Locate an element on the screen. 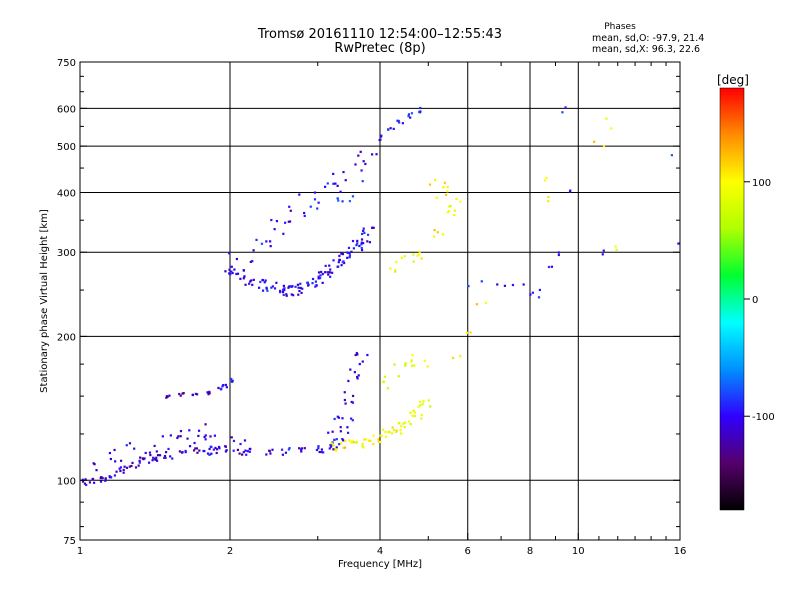  colorbar-tick-label: 100 is located at coordinates (761, 183).